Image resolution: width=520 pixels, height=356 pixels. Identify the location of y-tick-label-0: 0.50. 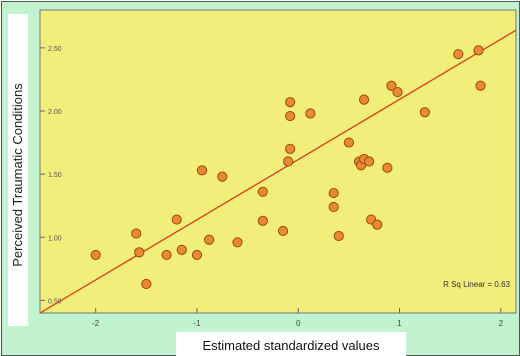
(55, 301).